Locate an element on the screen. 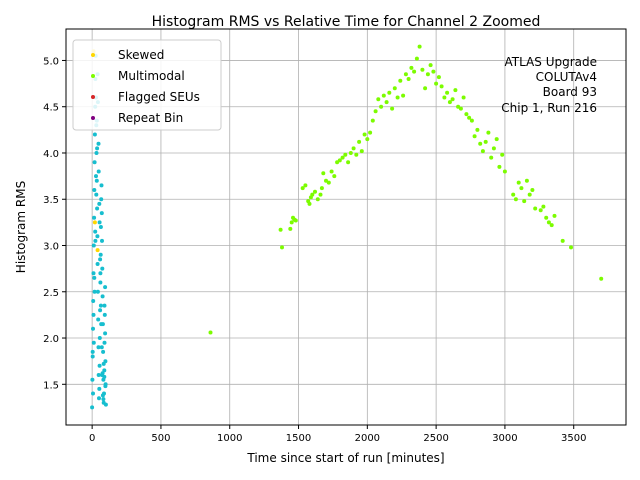  x-tick-label: 2000 is located at coordinates (367, 438).